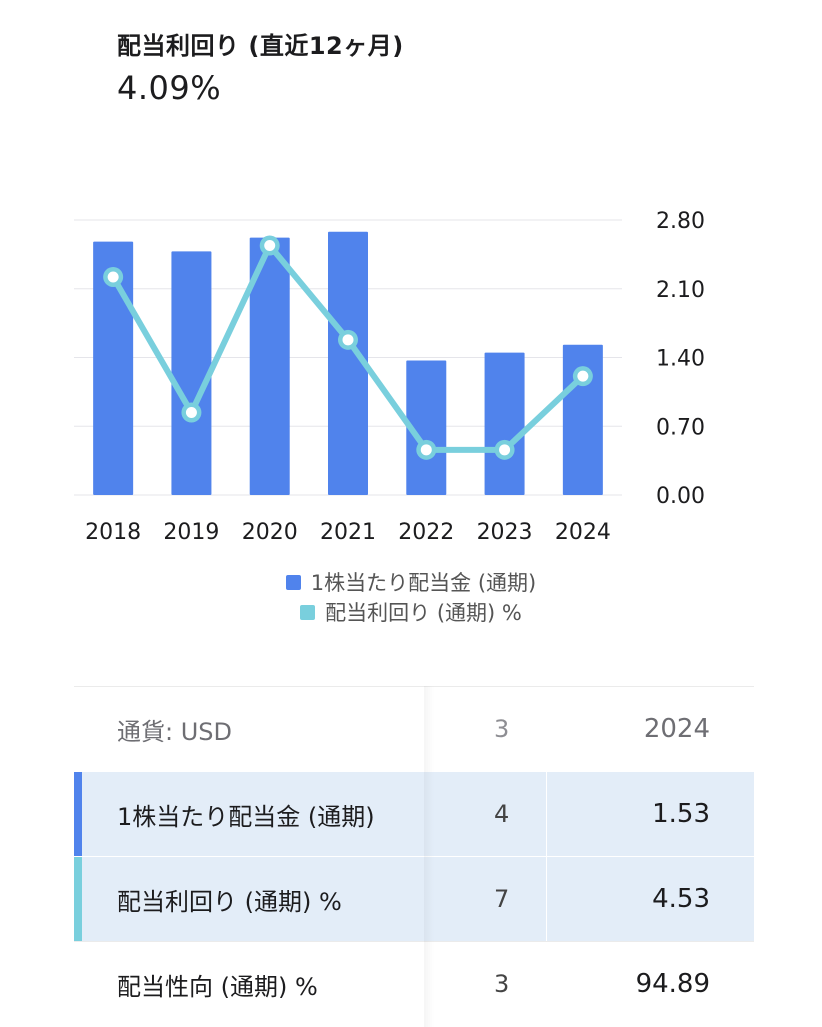 This screenshot has height=1027, width=822. I want to click on legend-item-yield: 配当利回り (通期) %, so click(411, 612).